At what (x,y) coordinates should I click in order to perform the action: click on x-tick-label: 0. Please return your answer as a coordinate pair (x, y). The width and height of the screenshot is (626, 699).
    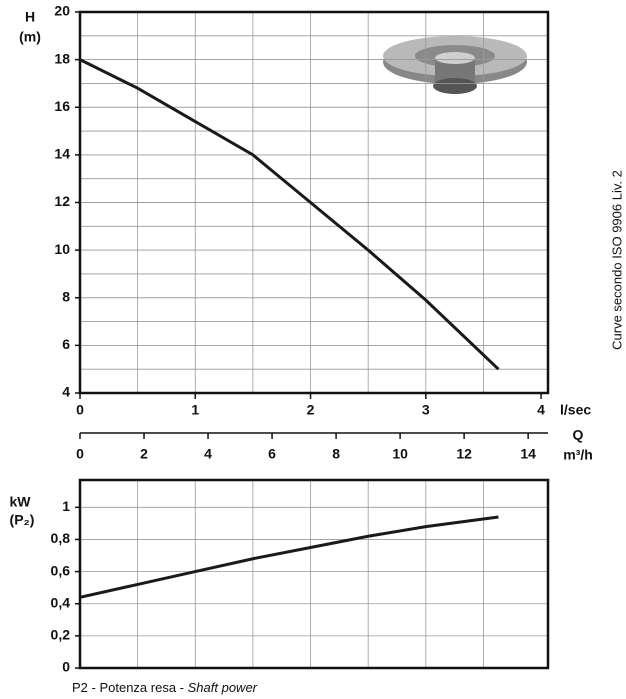
    Looking at the image, I should click on (80, 410).